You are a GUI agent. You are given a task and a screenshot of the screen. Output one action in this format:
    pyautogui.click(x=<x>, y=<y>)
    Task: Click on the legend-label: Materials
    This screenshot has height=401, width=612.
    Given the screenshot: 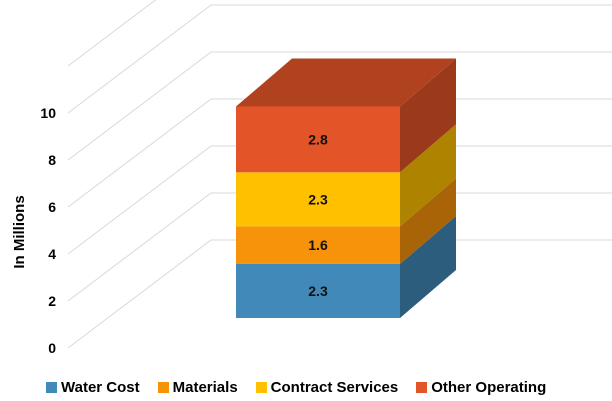 What is the action you would take?
    pyautogui.click(x=205, y=387)
    